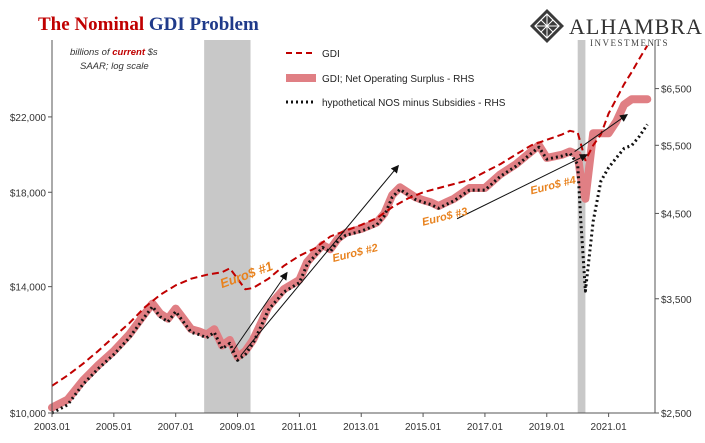  What do you see at coordinates (485, 427) in the screenshot?
I see `x-tick-label: 2017.01` at bounding box center [485, 427].